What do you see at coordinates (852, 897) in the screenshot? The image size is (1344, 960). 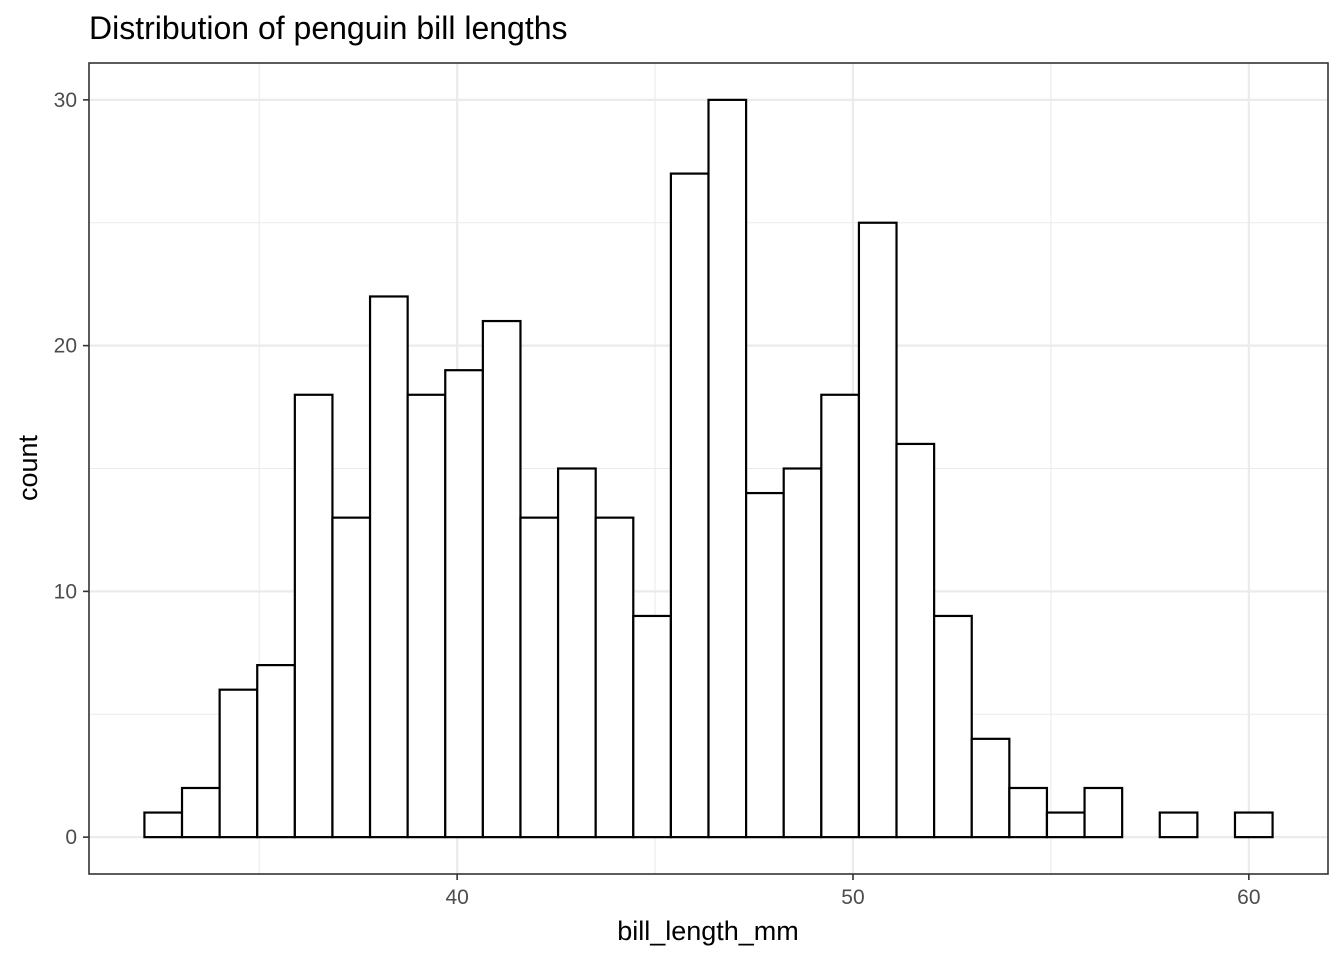 I see `x-tick-label: 50` at bounding box center [852, 897].